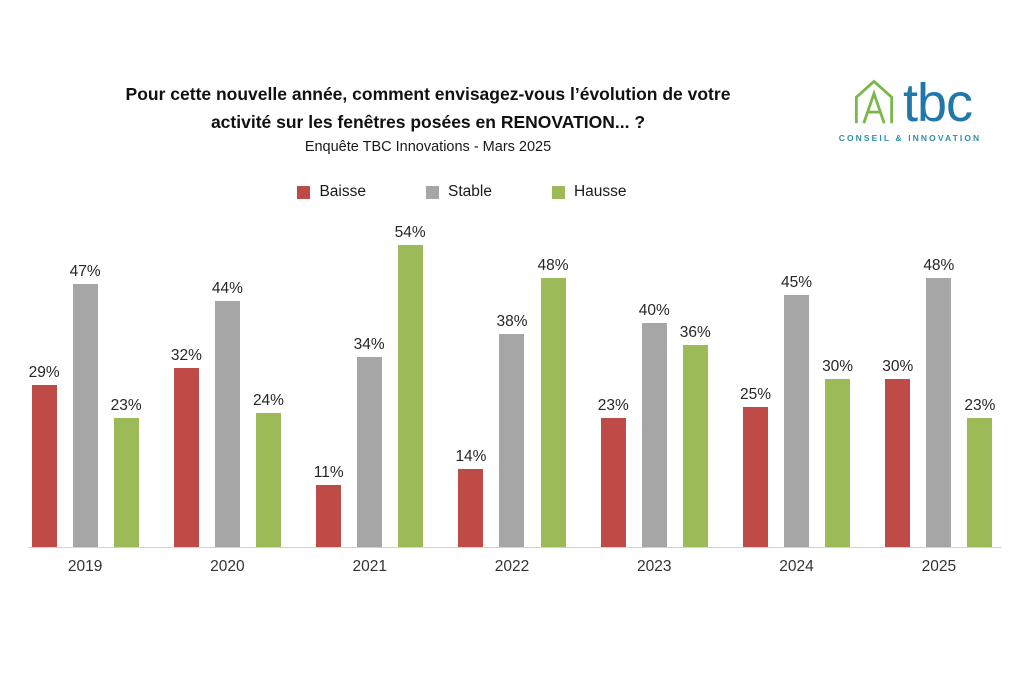  What do you see at coordinates (756, 394) in the screenshot?
I see `bar-value-label: 25%` at bounding box center [756, 394].